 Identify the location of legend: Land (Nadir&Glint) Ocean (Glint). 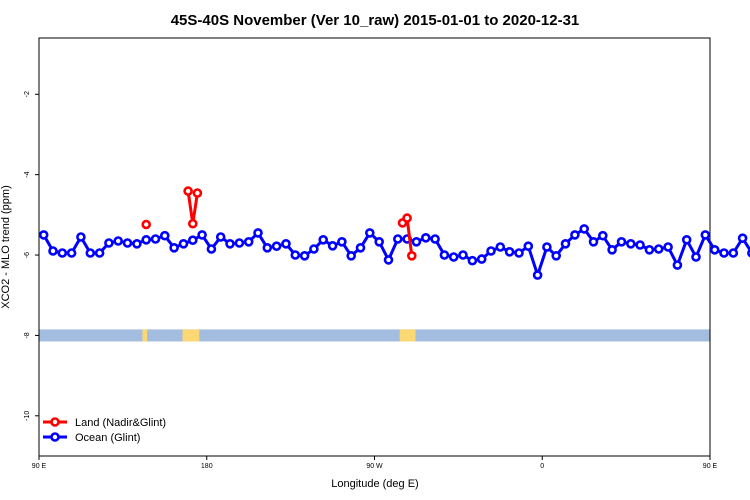
(104, 430).